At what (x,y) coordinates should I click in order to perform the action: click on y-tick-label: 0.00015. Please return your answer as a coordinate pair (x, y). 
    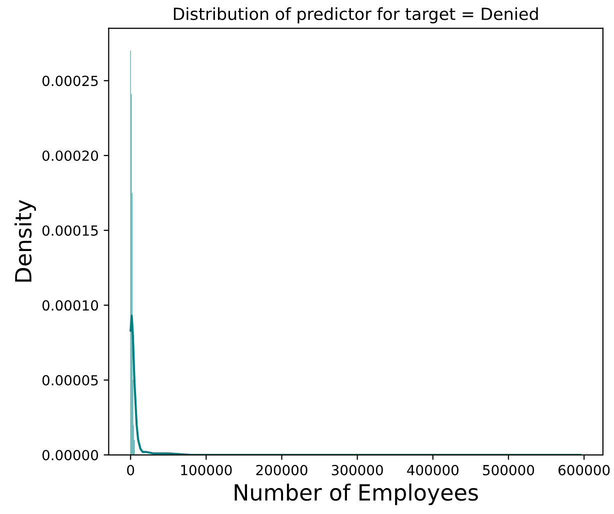
    Looking at the image, I should click on (70, 230).